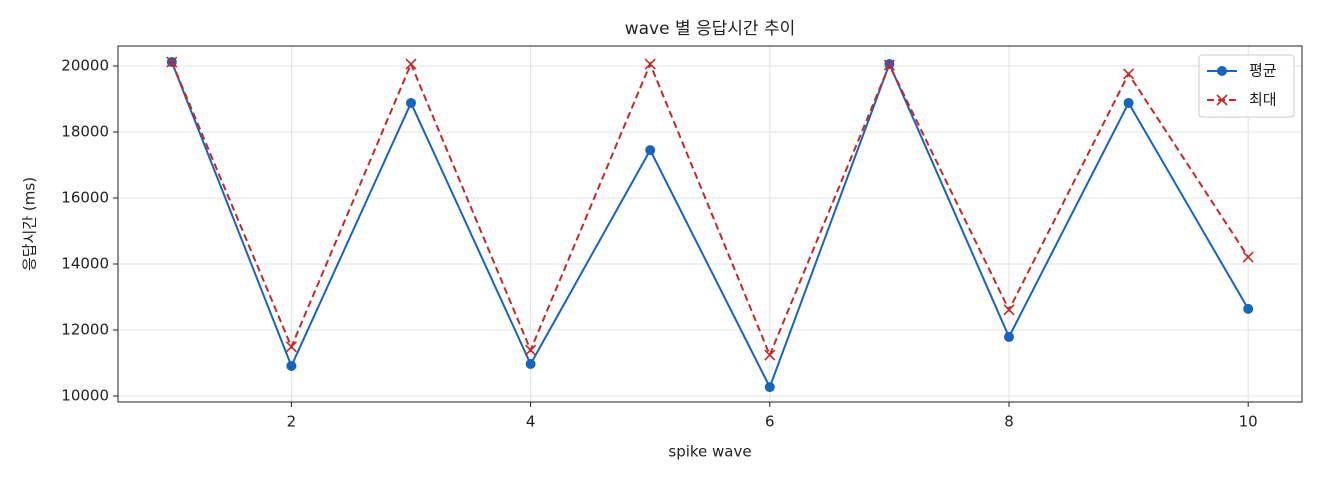  I want to click on legend-label: 최대, so click(1263, 100).